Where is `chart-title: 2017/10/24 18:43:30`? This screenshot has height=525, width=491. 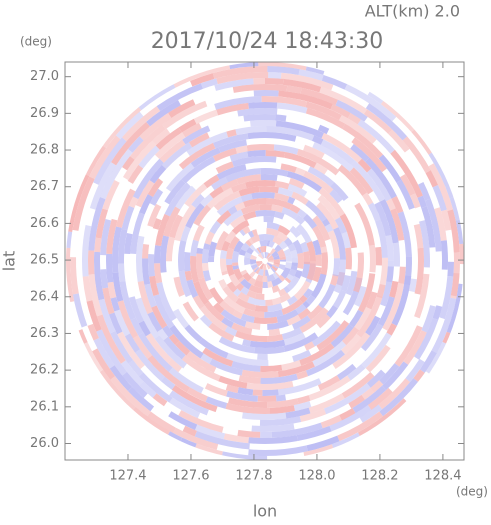
chart-title: 2017/10/24 18:43:30 is located at coordinates (267, 41).